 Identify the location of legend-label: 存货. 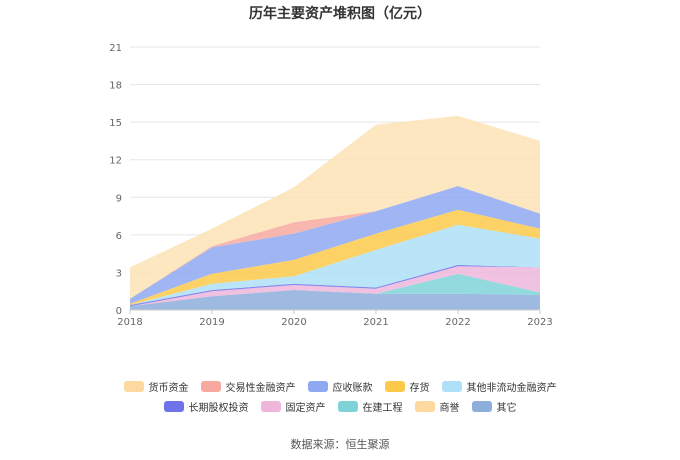
(419, 388).